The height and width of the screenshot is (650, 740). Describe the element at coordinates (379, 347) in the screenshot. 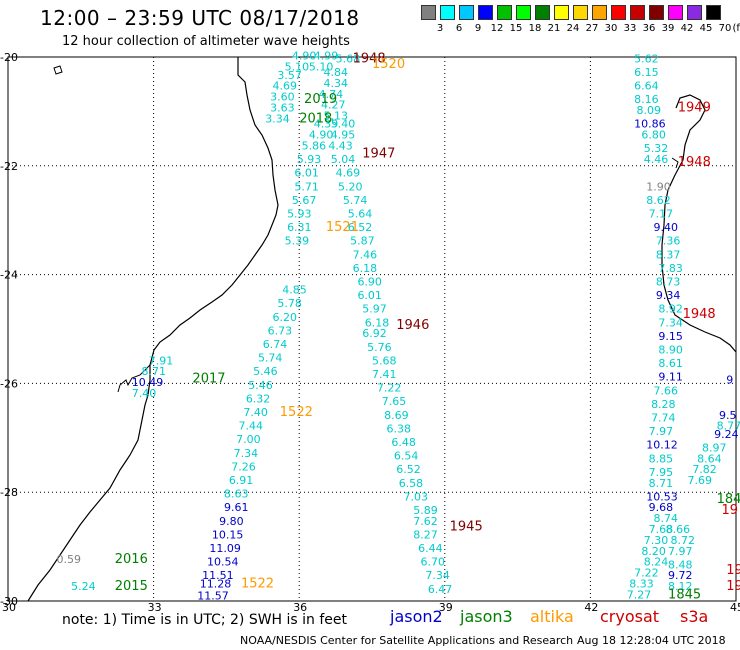

I see `wave-height-value: 5.76` at that location.